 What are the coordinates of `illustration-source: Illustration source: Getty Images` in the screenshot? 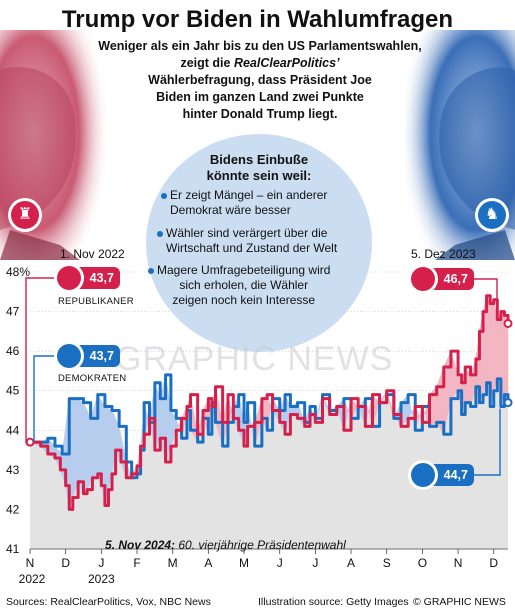 It's located at (333, 602).